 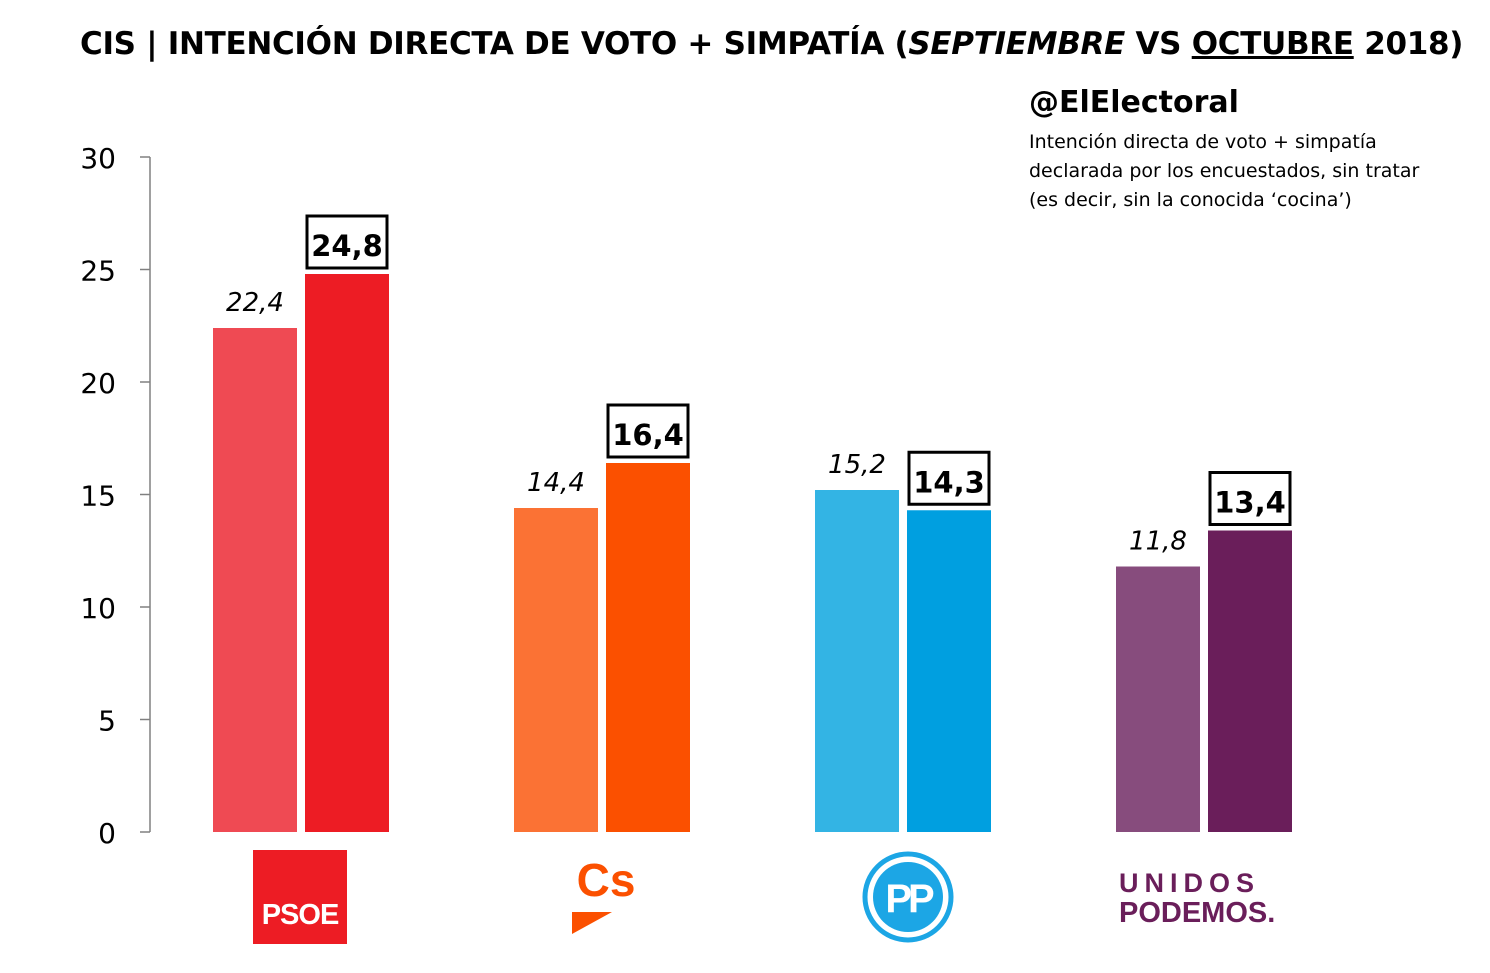 What do you see at coordinates (1158, 542) in the screenshot?
I see `data-label-september: 11,8` at bounding box center [1158, 542].